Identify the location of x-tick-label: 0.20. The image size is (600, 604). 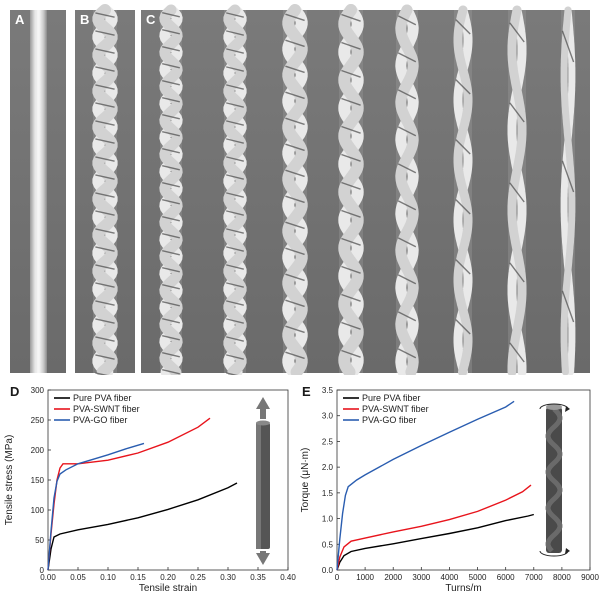
(168, 577).